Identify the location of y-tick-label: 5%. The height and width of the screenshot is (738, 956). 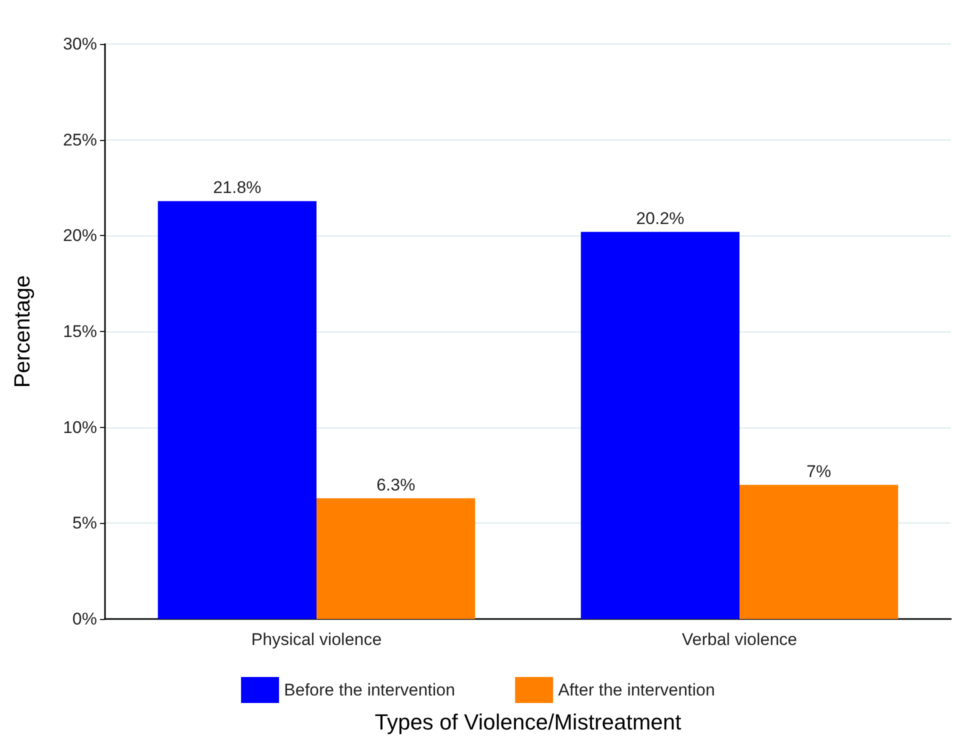
(84, 523).